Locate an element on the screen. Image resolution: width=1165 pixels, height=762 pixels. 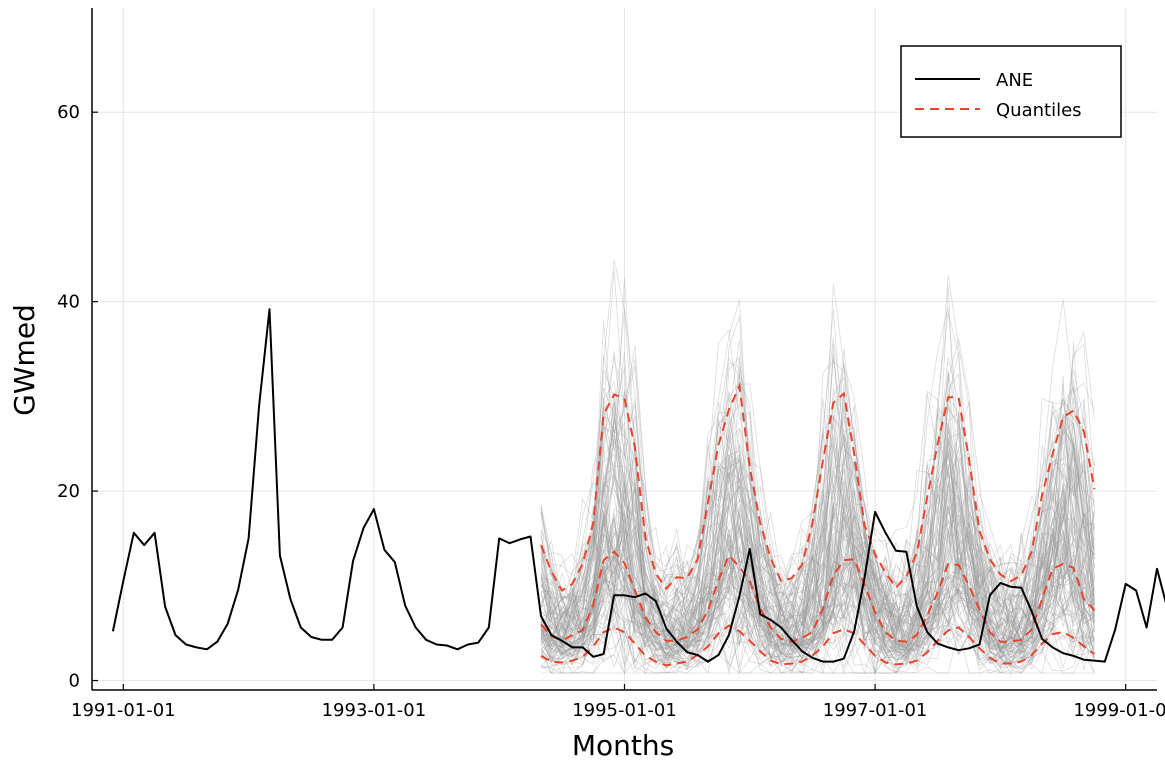
quantile-lower-line is located at coordinates (817, 645).